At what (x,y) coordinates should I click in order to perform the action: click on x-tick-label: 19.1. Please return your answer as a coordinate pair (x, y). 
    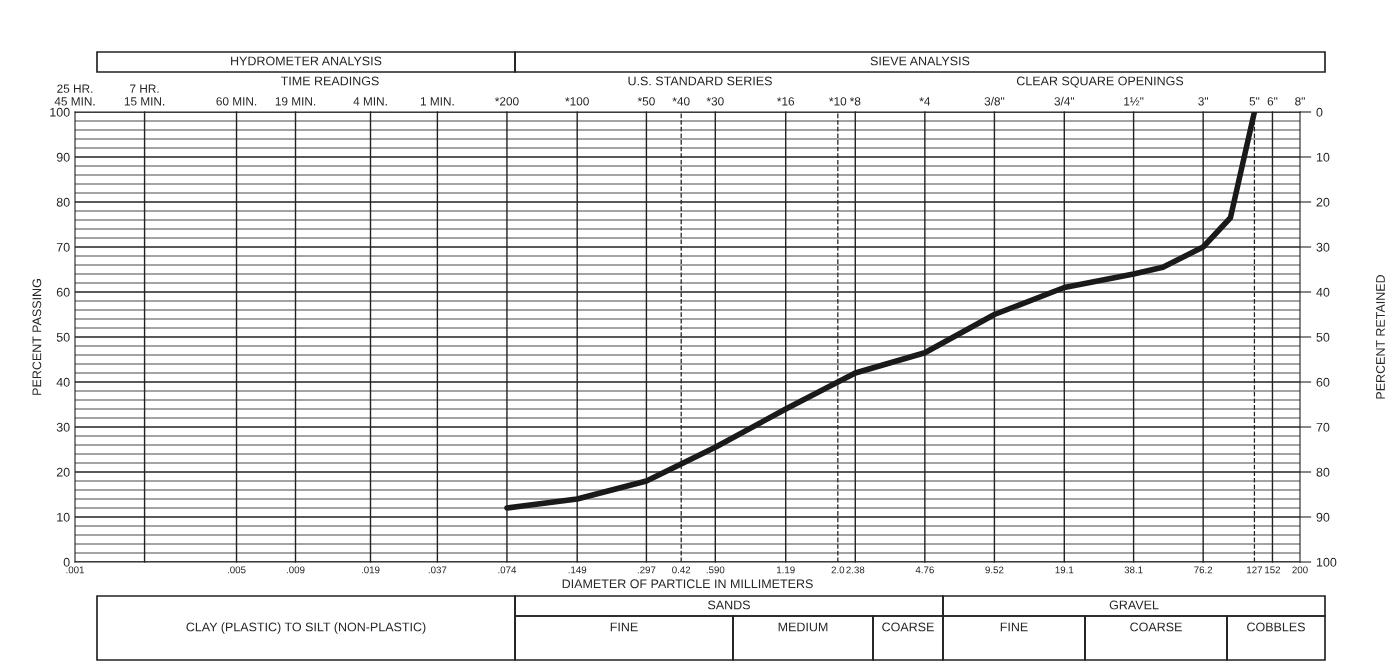
    Looking at the image, I should click on (1064, 570).